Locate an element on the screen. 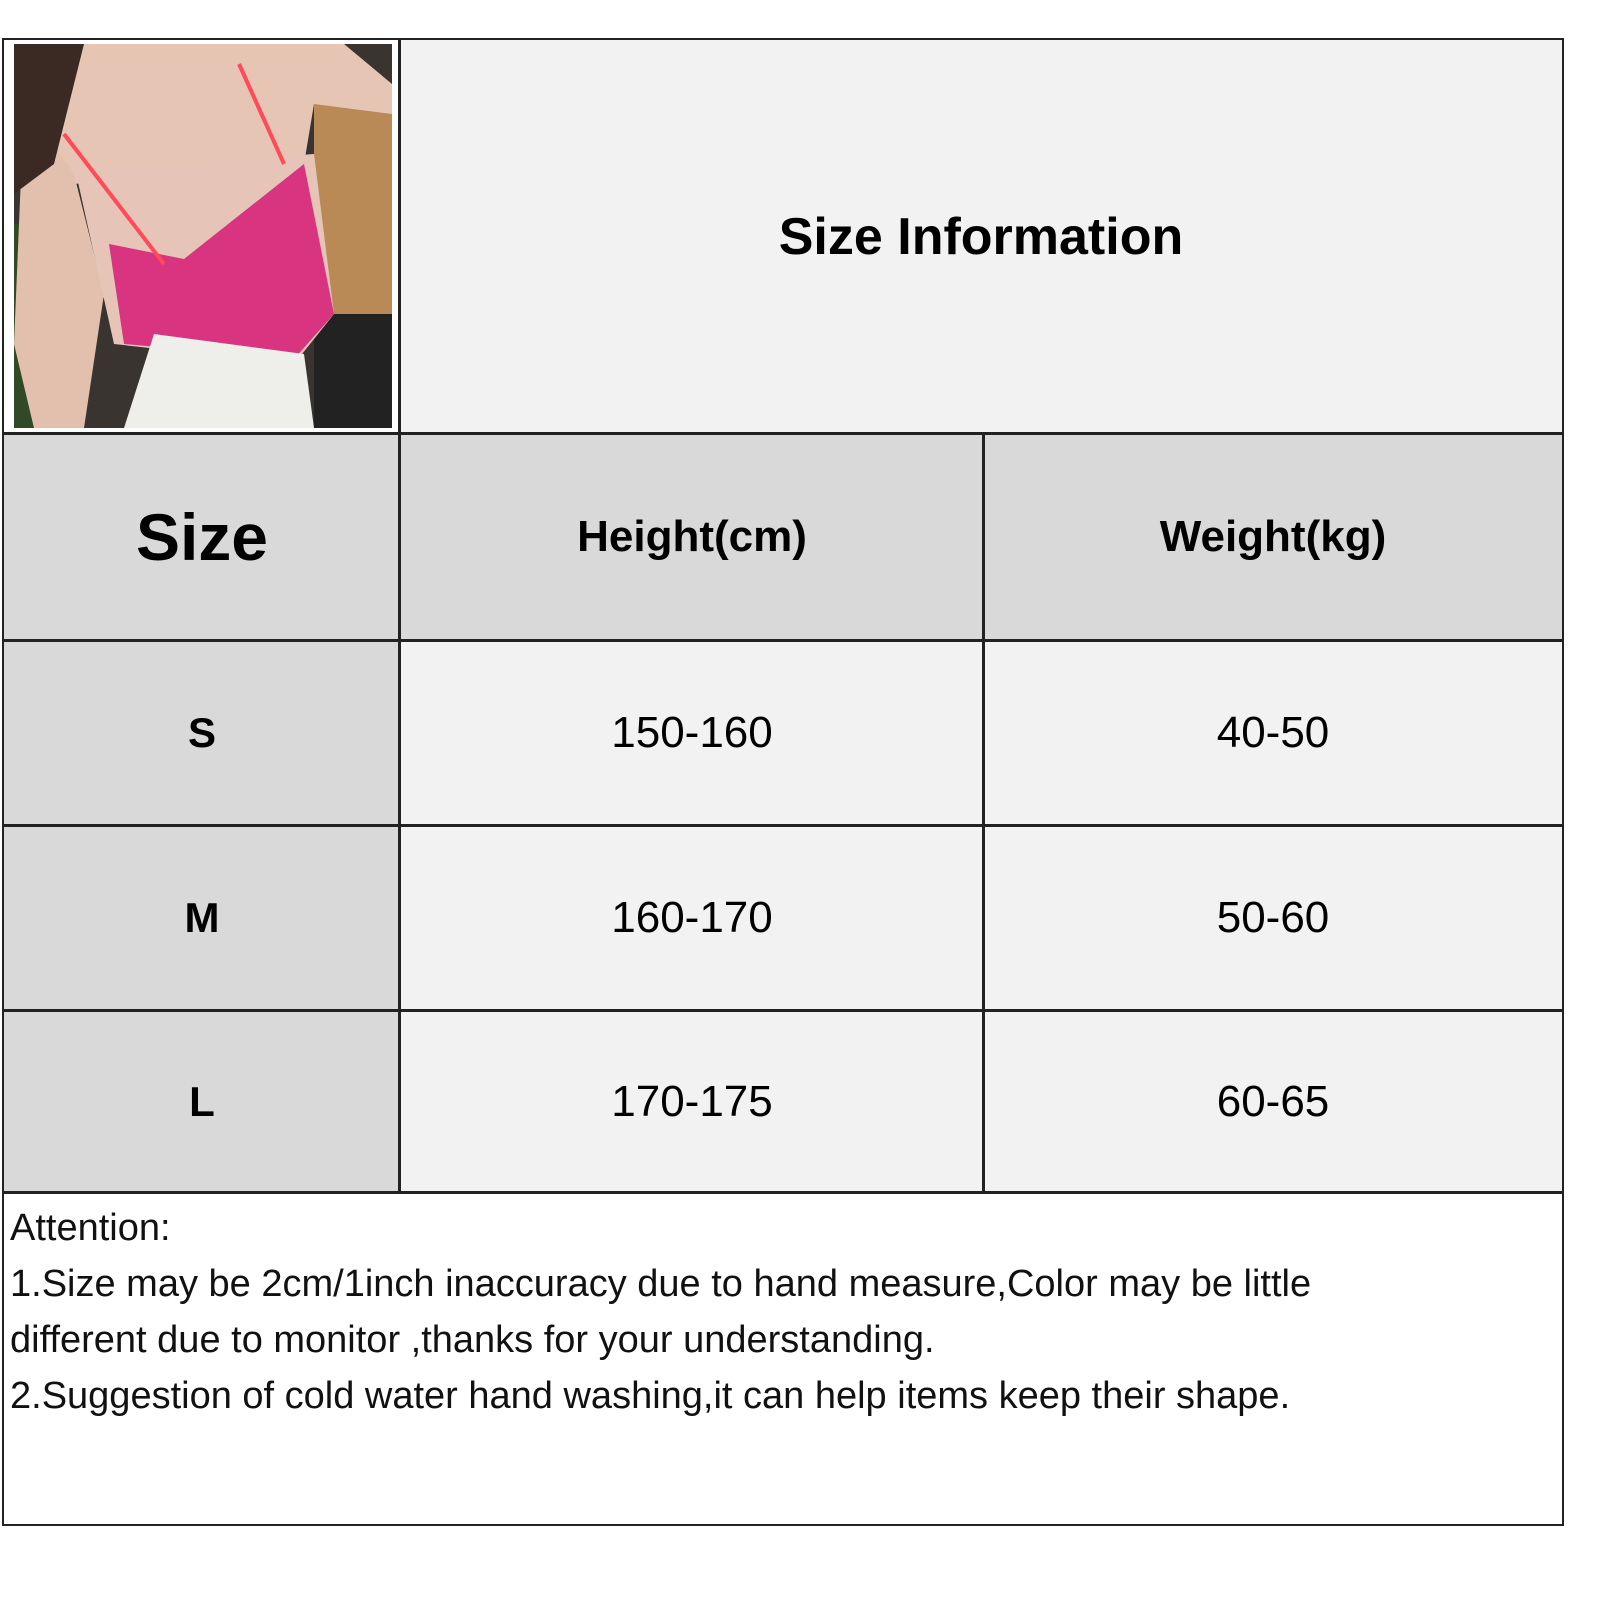  height-value: 170-175 is located at coordinates (692, 1101).